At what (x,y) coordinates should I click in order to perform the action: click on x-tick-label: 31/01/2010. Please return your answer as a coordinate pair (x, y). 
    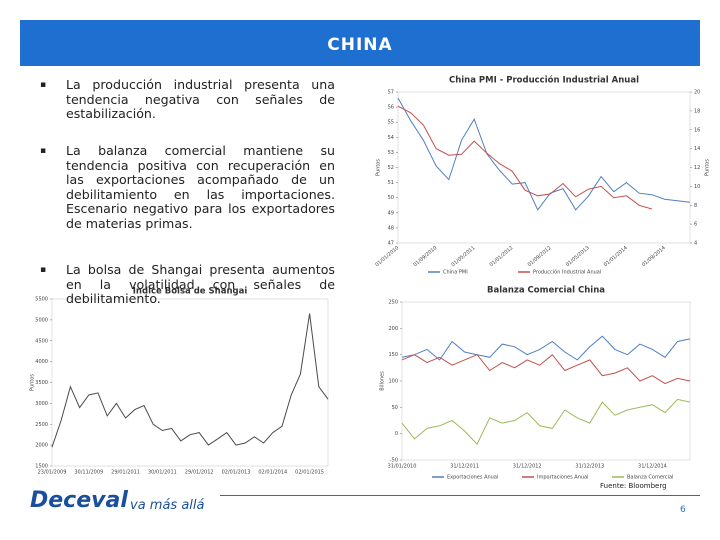
    Looking at the image, I should click on (402, 467).